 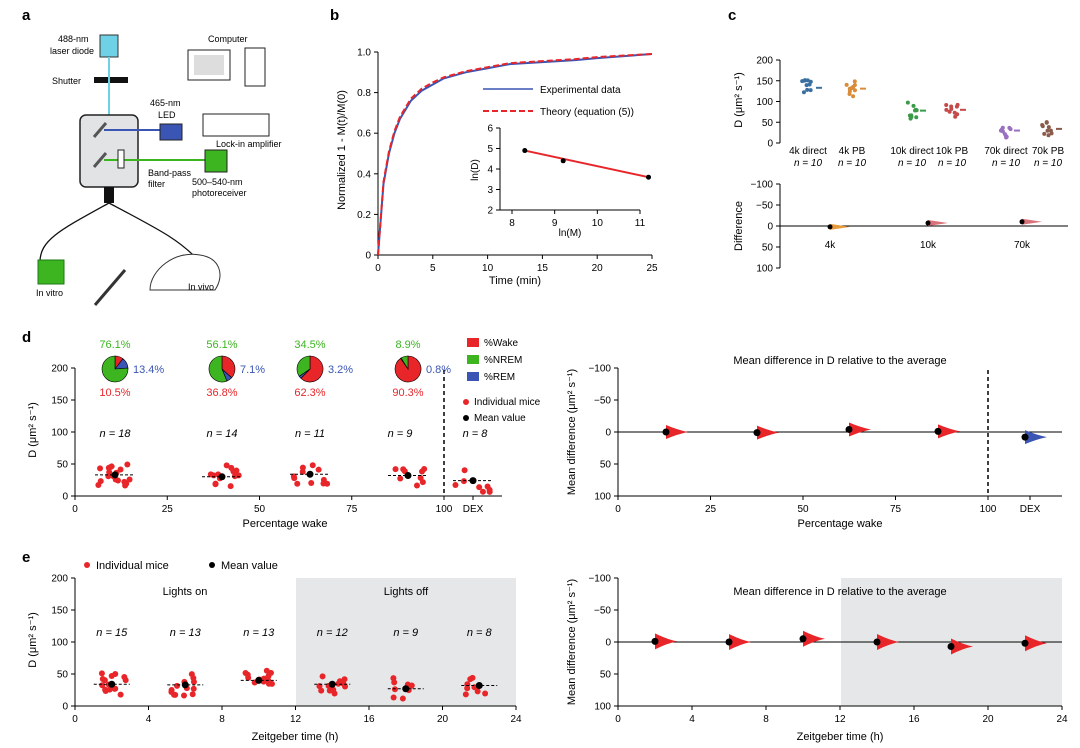 I want to click on pie-slice, so click(x=312, y=369).